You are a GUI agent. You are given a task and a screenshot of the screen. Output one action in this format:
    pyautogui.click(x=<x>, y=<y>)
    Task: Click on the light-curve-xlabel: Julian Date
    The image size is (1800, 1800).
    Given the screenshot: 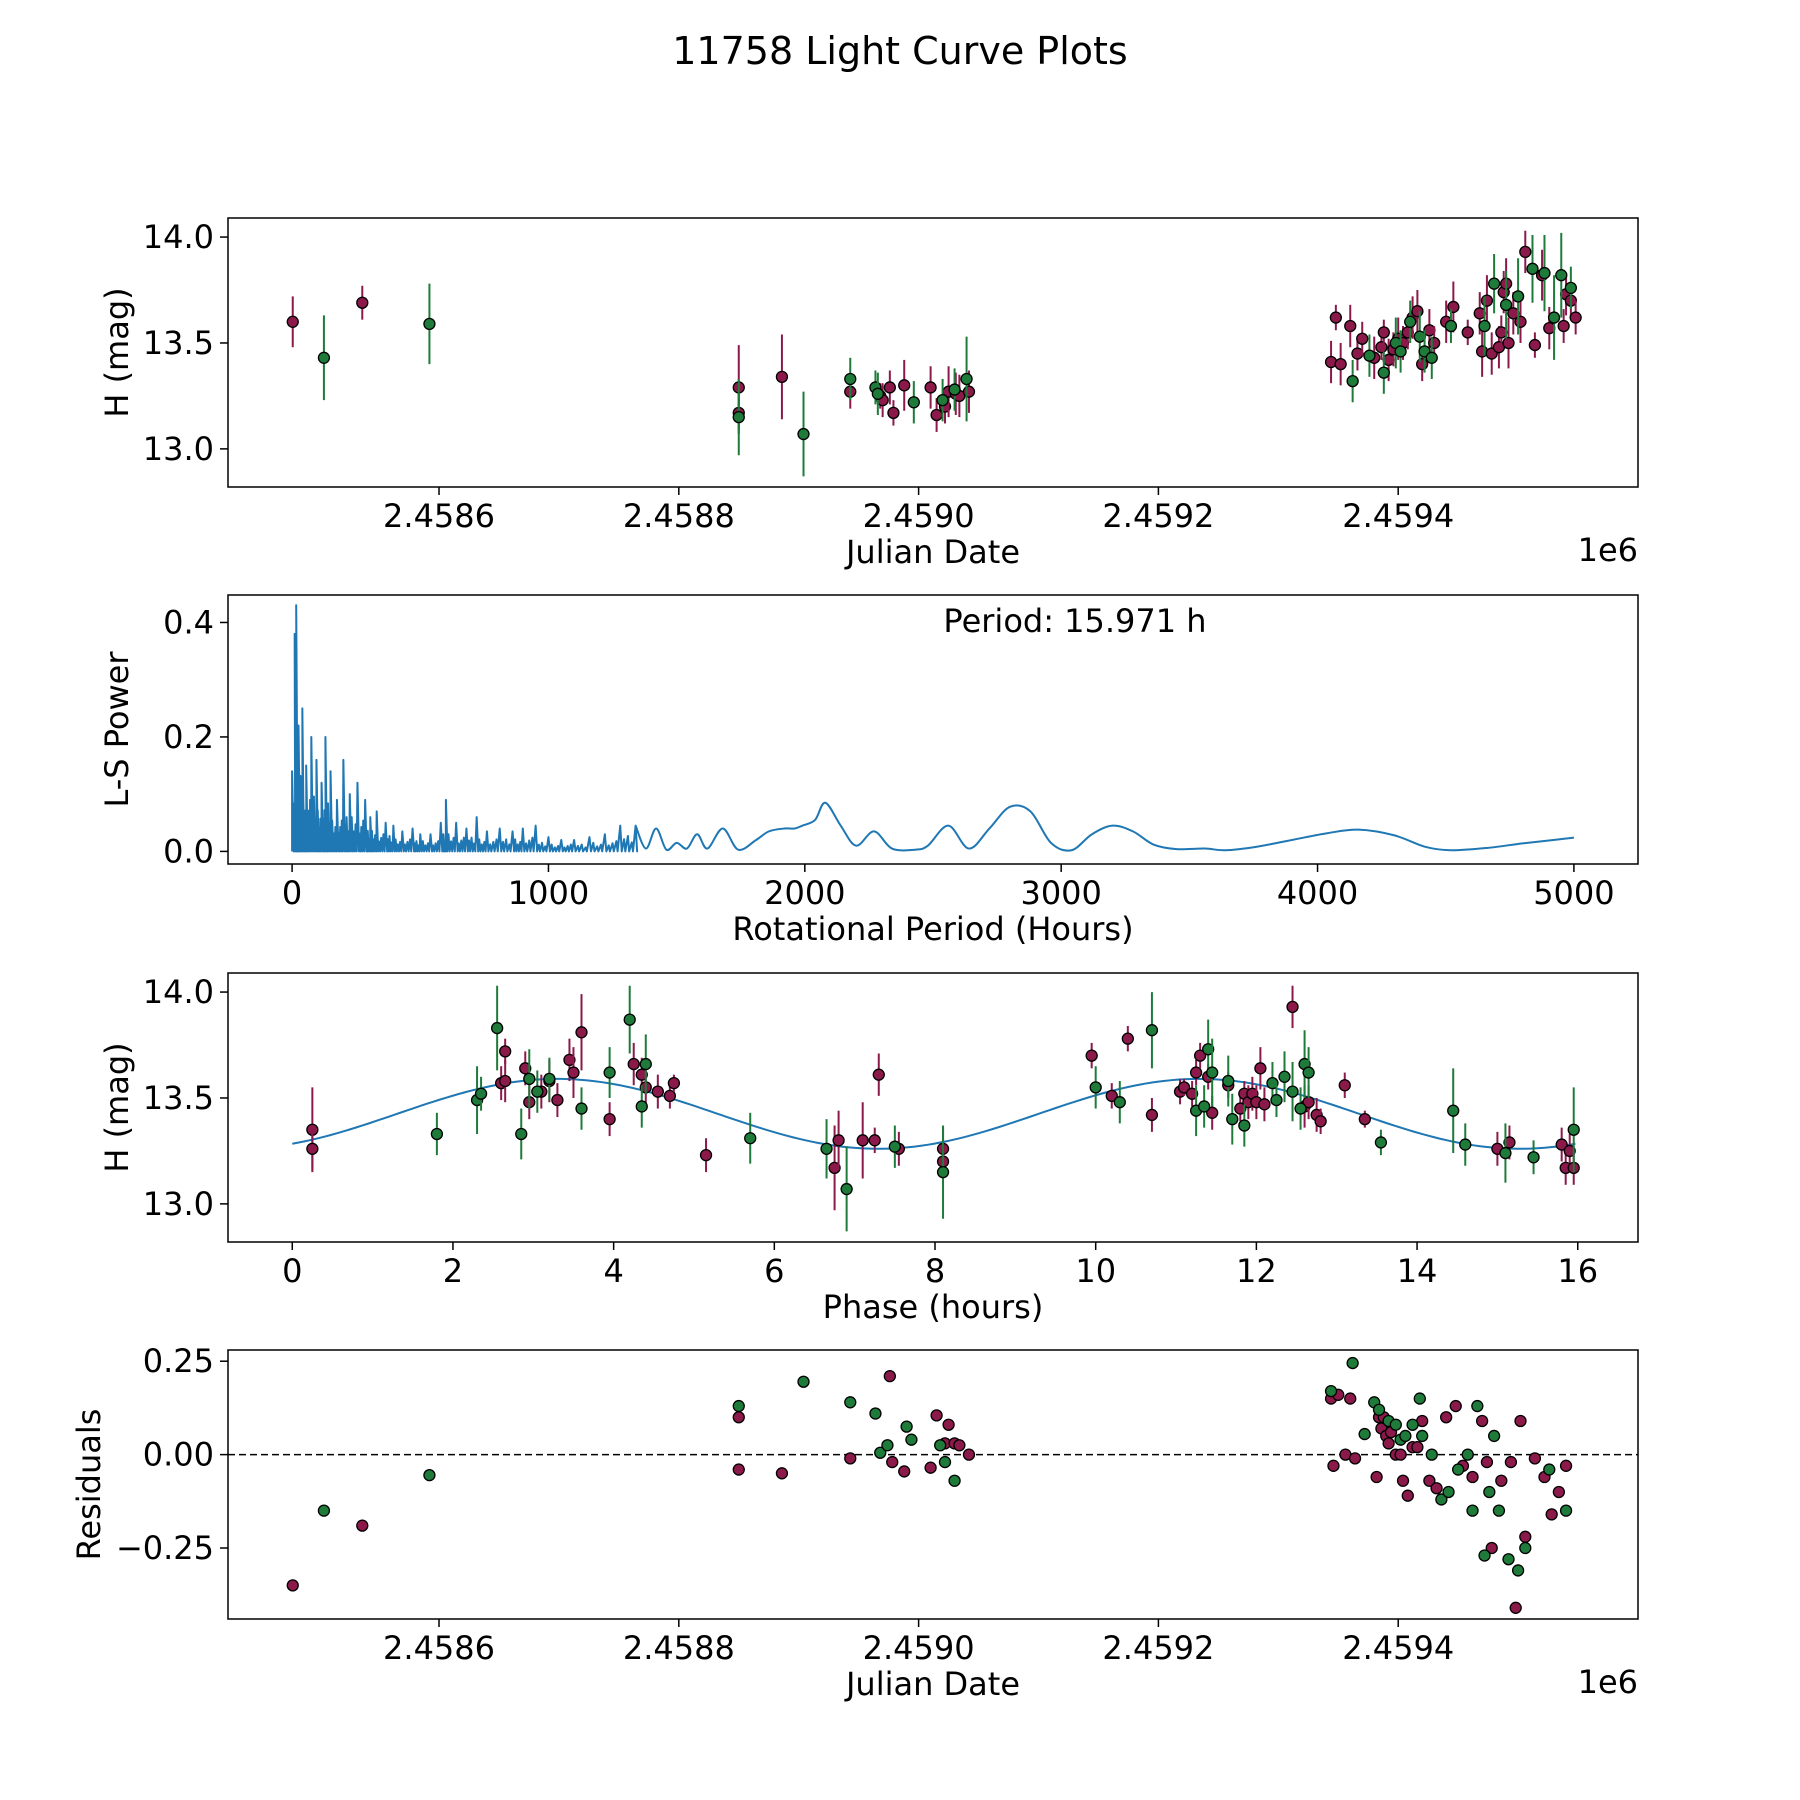 What is the action you would take?
    pyautogui.click(x=932, y=552)
    